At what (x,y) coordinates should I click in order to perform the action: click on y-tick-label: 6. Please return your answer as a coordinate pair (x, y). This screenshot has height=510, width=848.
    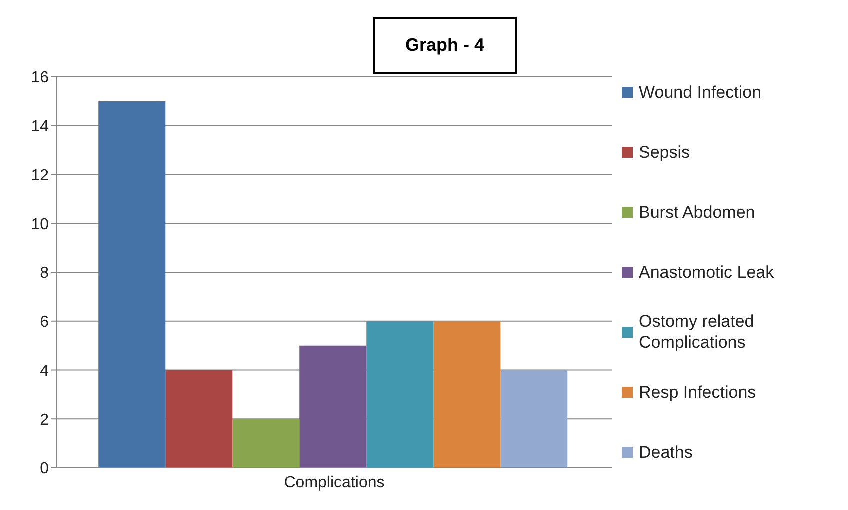
    Looking at the image, I should click on (45, 323).